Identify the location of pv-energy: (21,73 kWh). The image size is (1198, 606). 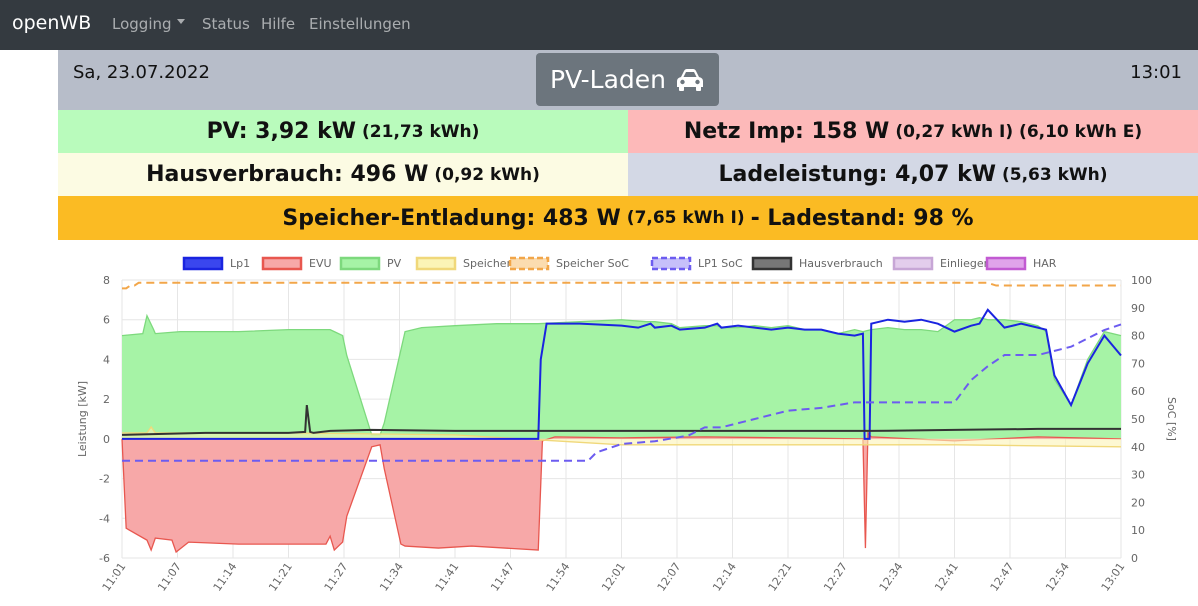
(421, 131).